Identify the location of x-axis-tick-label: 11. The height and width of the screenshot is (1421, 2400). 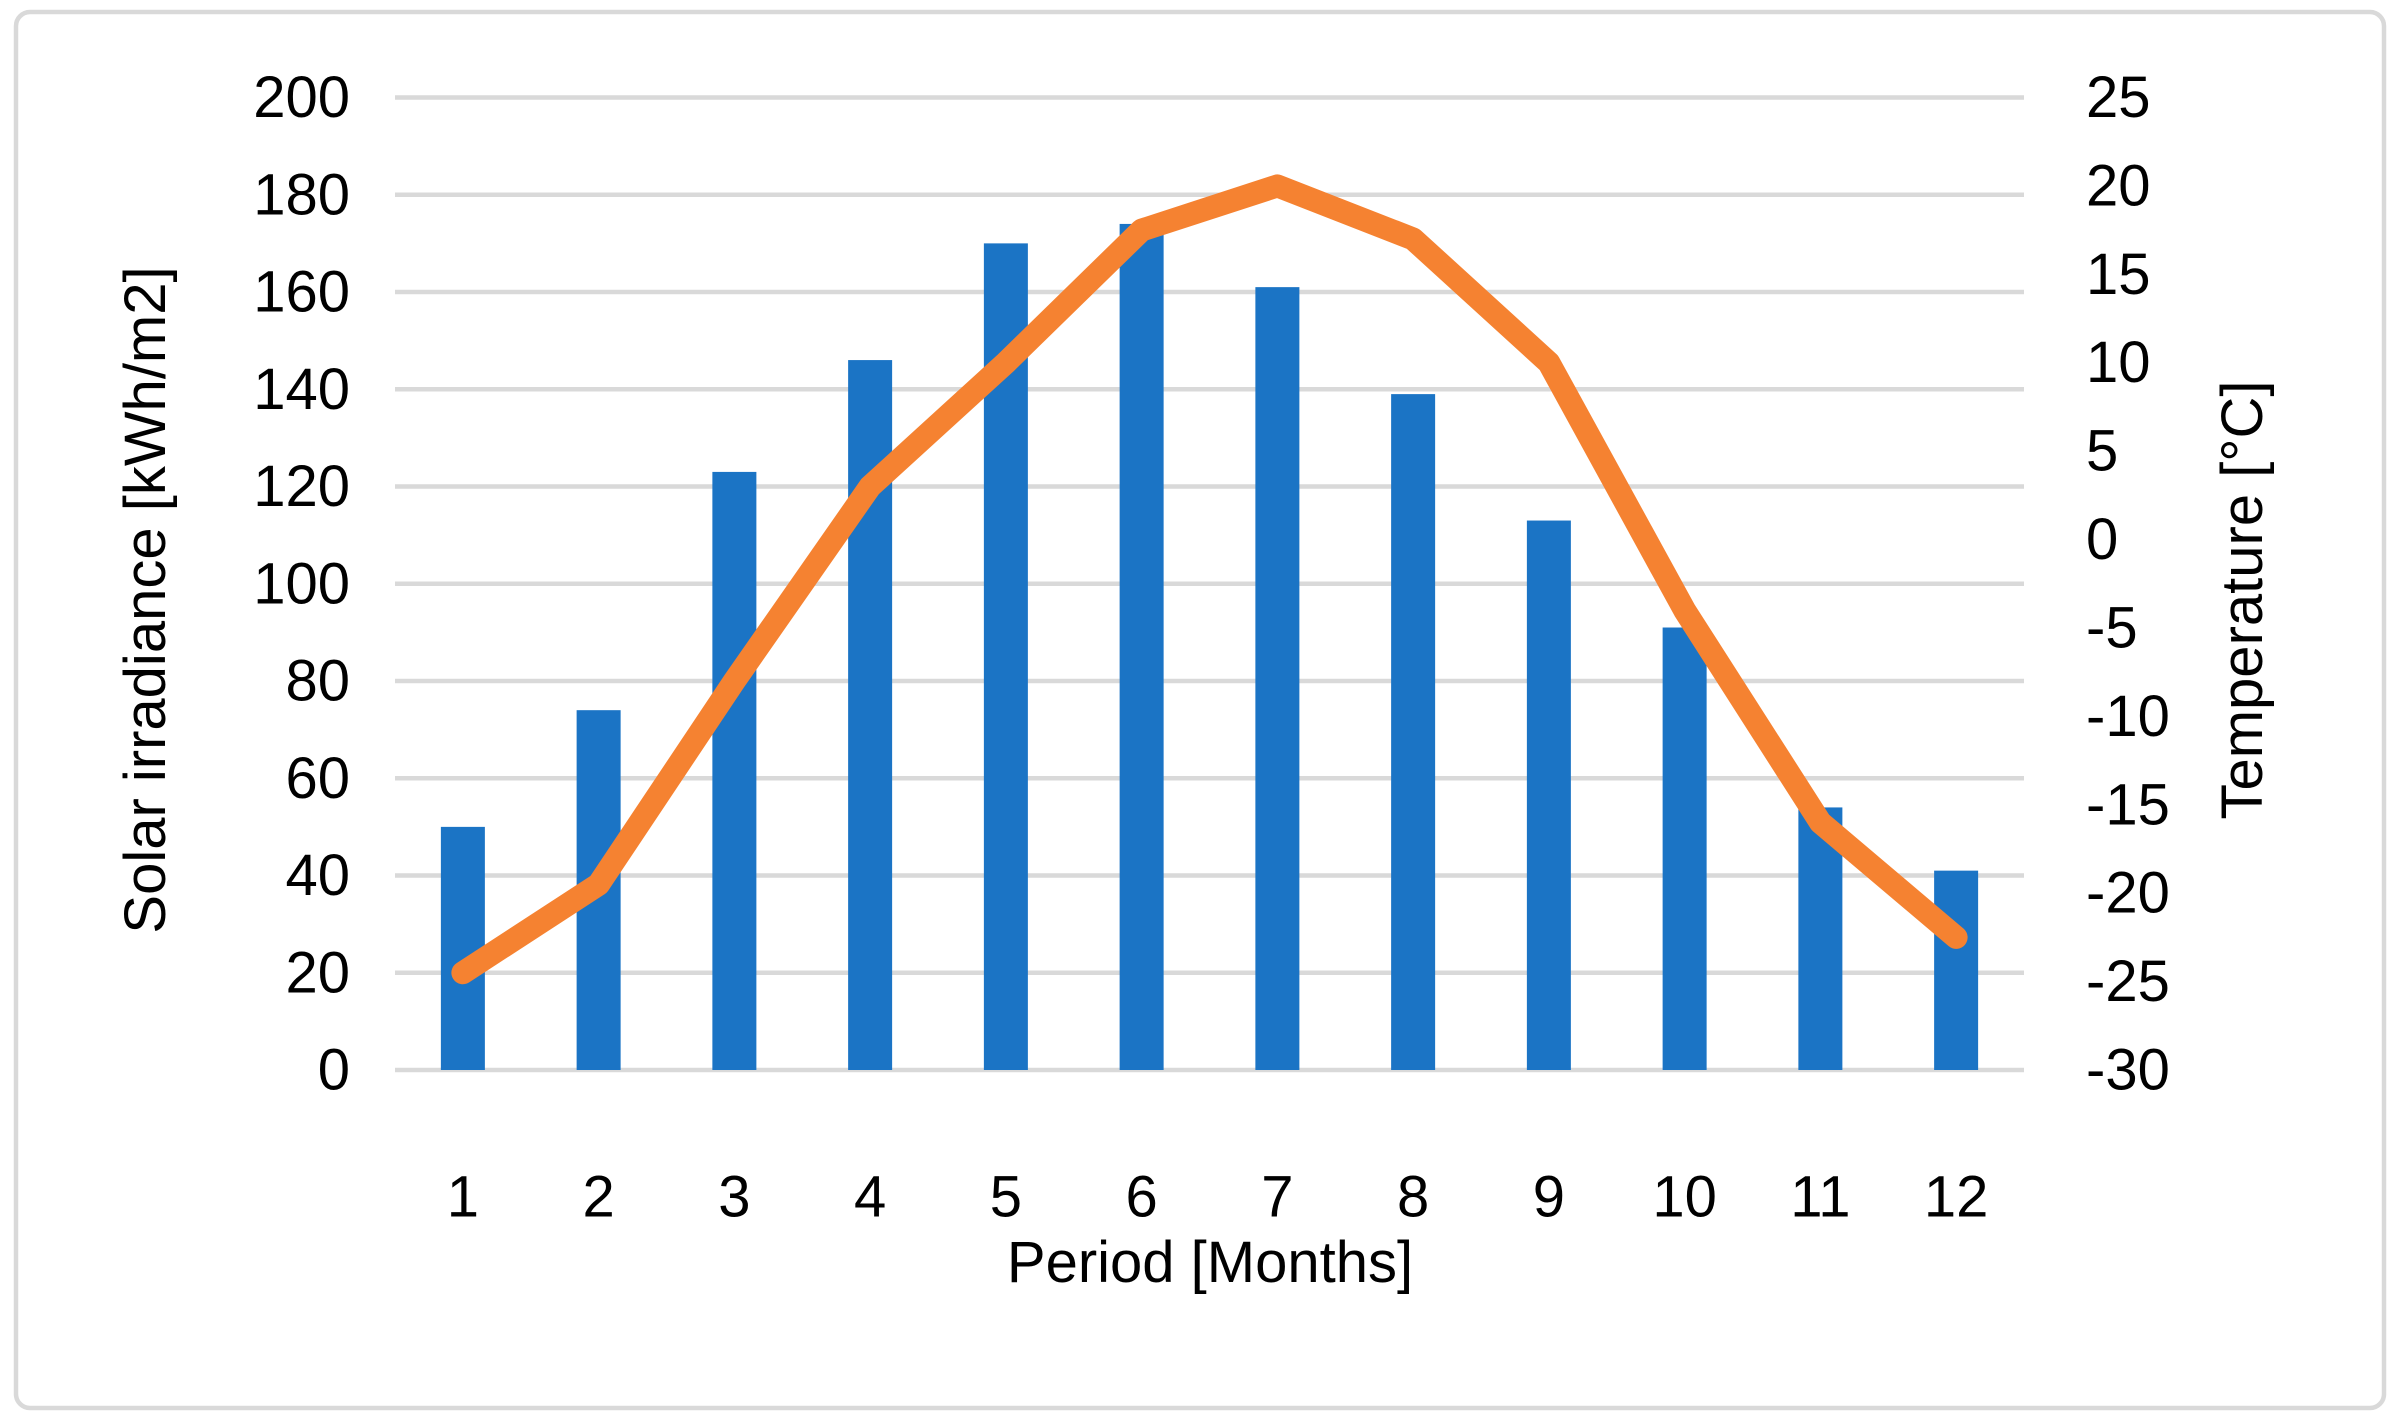
(1820, 1197).